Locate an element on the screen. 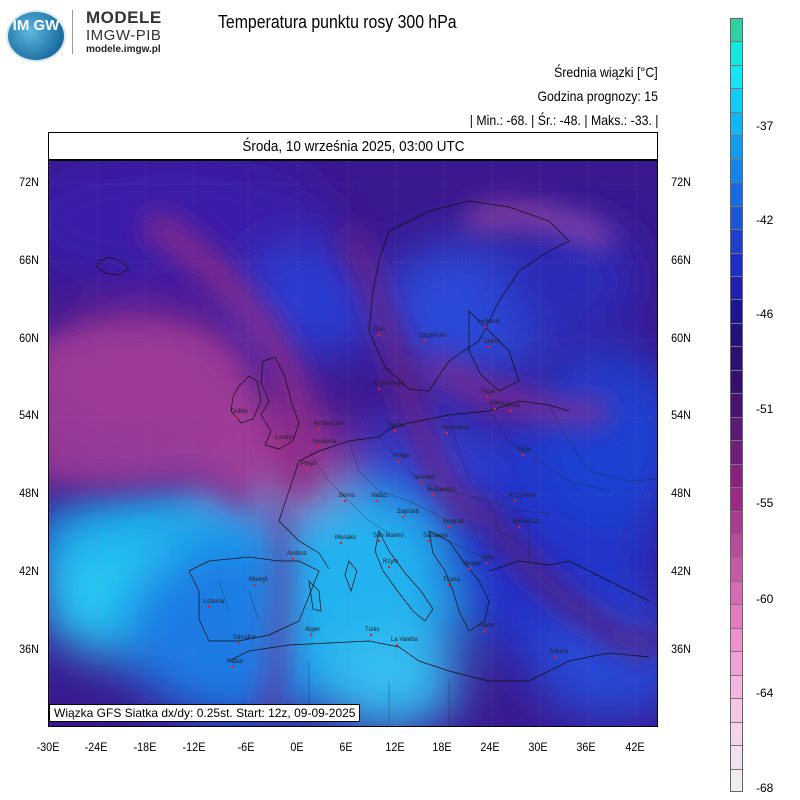  info-stats: | Min.: -68. | Śr.: -48. | Maks.: -33. | is located at coordinates (563, 120).